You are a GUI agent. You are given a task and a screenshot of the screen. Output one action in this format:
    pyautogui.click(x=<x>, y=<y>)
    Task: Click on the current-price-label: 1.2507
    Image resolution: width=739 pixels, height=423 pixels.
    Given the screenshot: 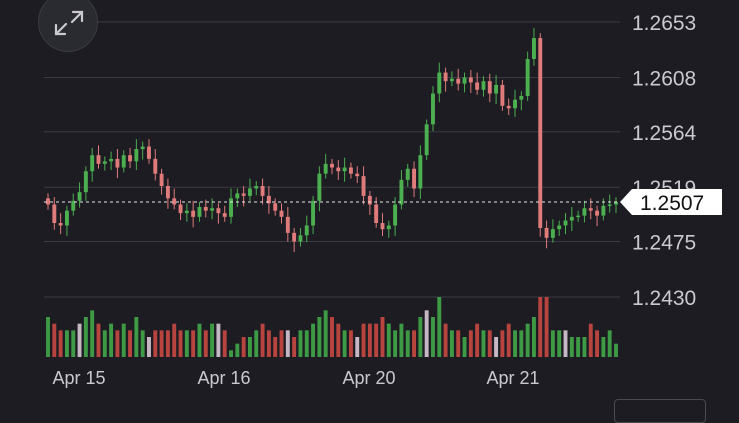 What is the action you would take?
    pyautogui.click(x=672, y=203)
    